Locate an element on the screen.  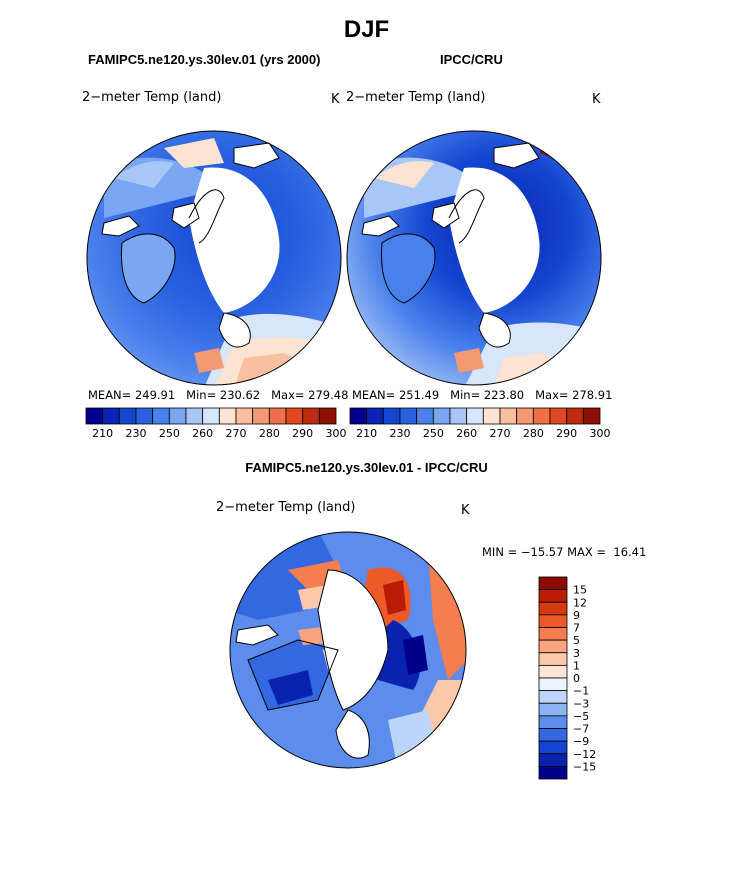
diff-colorbar-tick-label: 12 is located at coordinates (580, 602).